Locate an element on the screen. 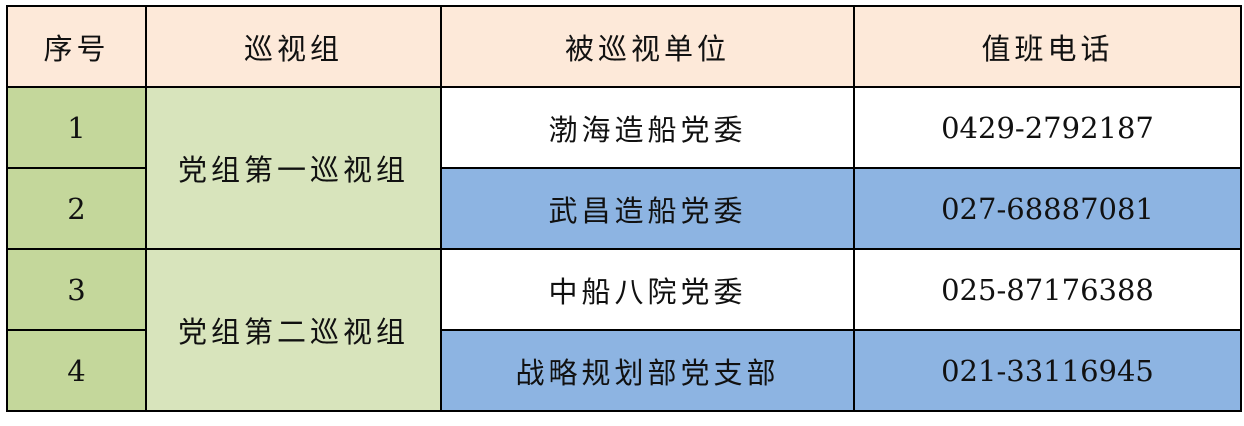 This screenshot has width=1244, height=426. phone-cell: 027-68887081 is located at coordinates (1047, 208).